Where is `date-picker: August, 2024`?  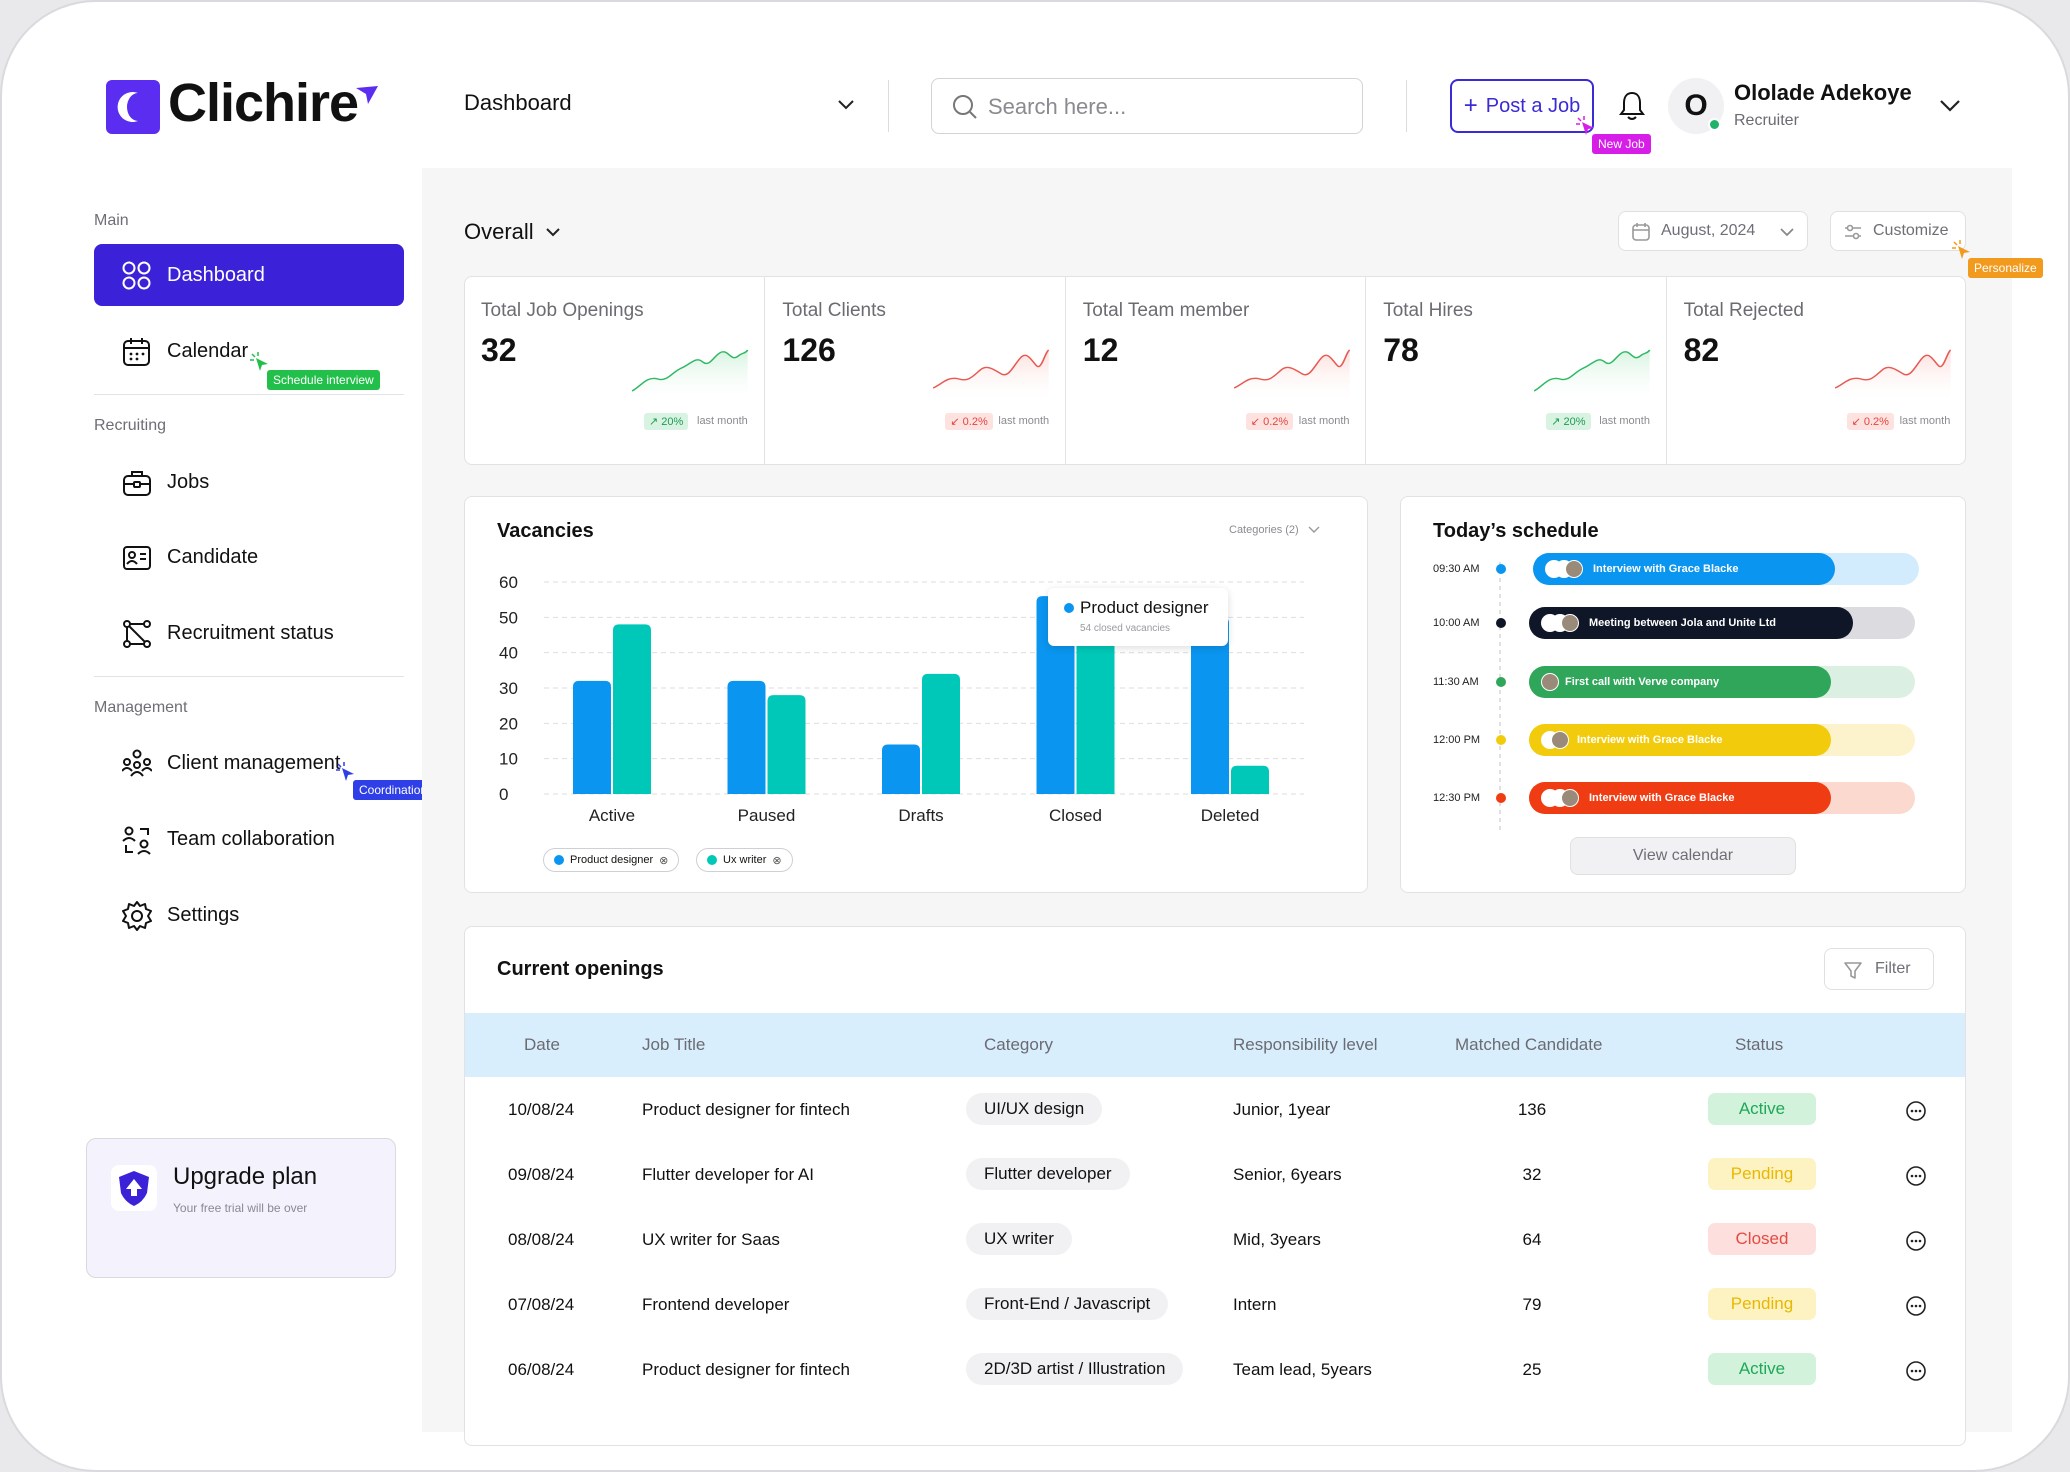
date-picker: August, 2024 is located at coordinates (1713, 231).